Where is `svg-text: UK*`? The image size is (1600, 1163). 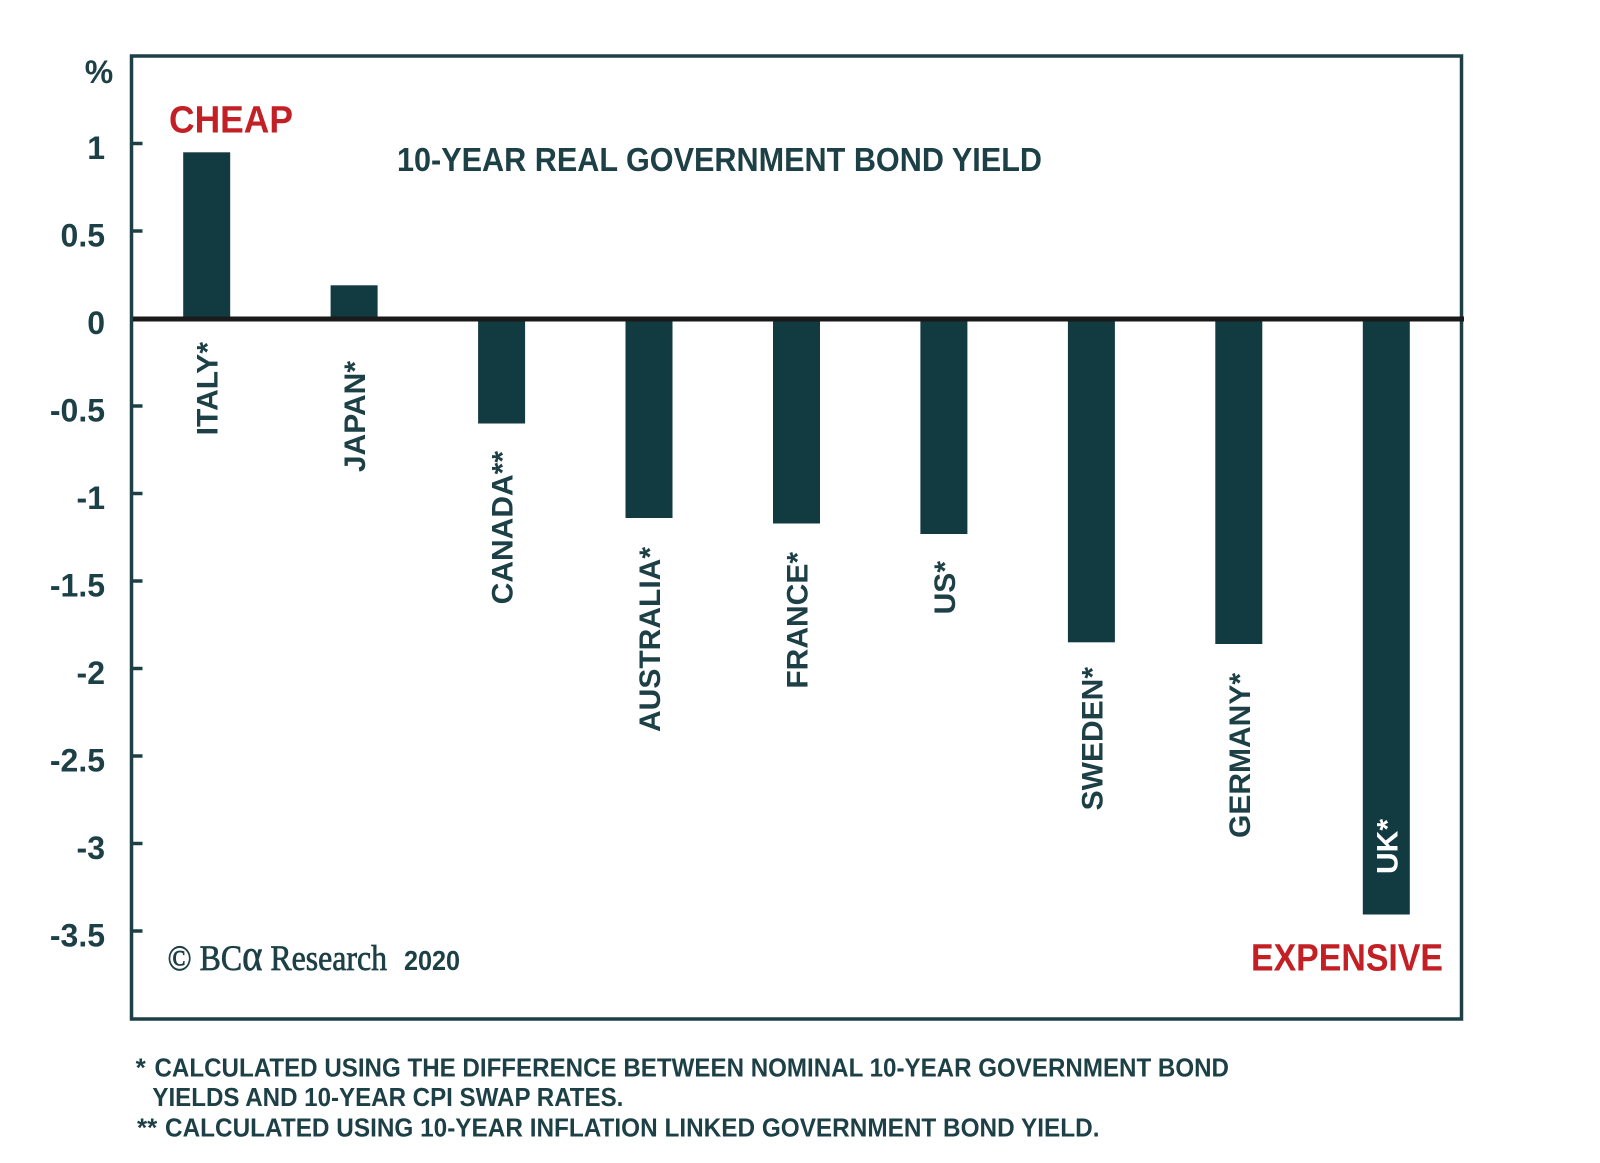 svg-text: UK* is located at coordinates (1387, 846).